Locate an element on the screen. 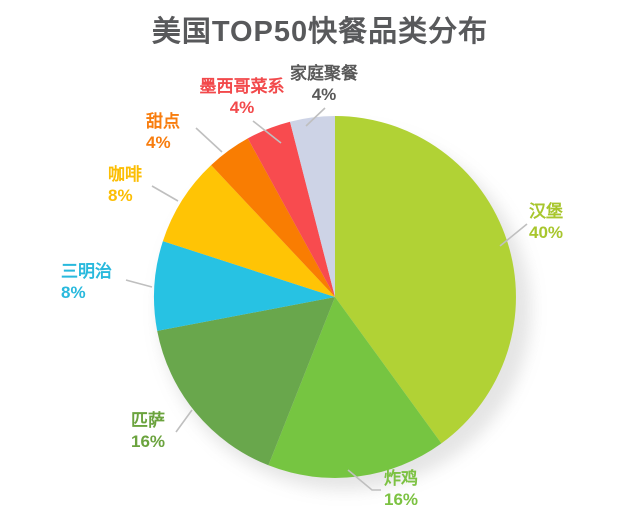 This screenshot has width=640, height=519. slice-label-mexican-name: 墨西哥菜系 is located at coordinates (242, 86).